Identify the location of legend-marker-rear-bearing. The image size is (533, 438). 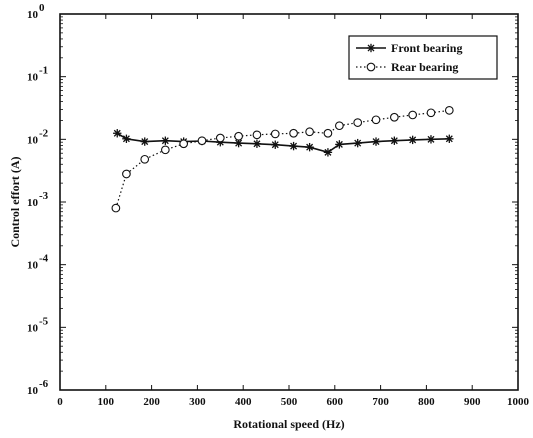
(371, 67).